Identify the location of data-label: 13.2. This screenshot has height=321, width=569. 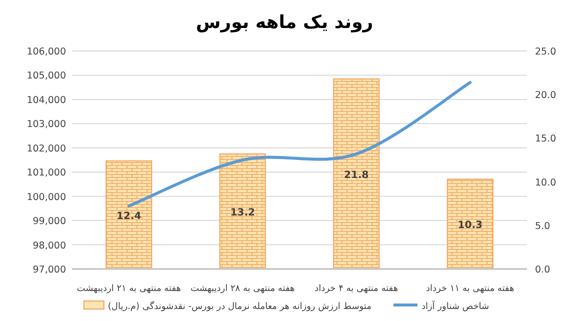
(242, 212).